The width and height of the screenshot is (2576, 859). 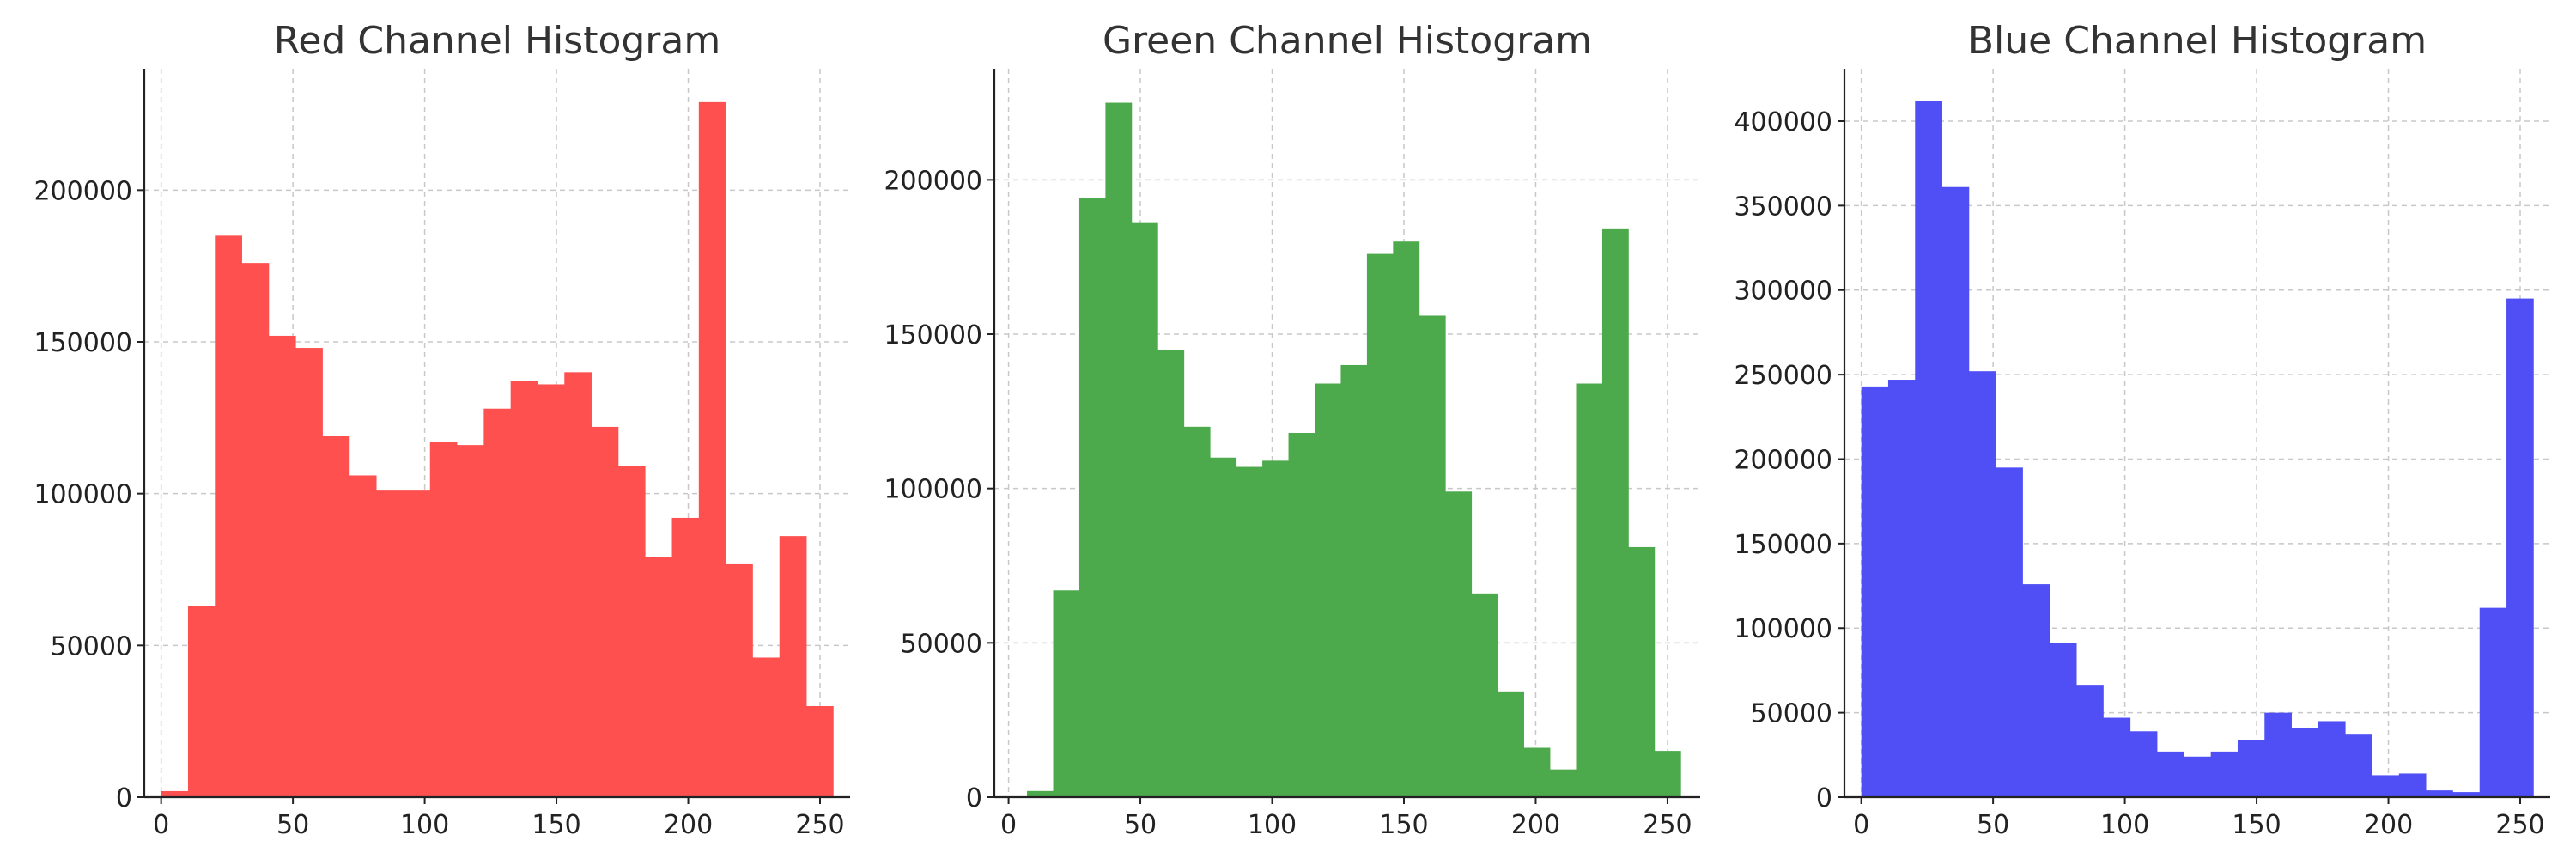 I want to click on green-y-tick-label: 100000, so click(x=933, y=490).